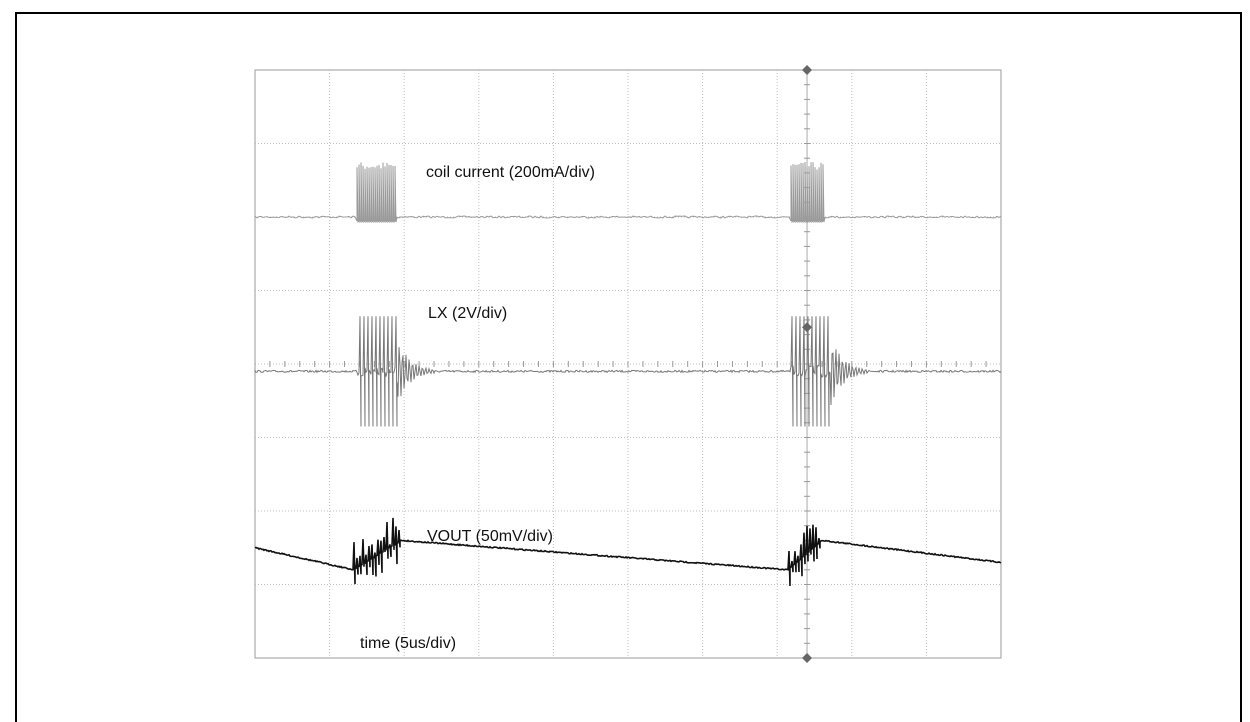  What do you see at coordinates (807, 327) in the screenshot?
I see `level-marker` at bounding box center [807, 327].